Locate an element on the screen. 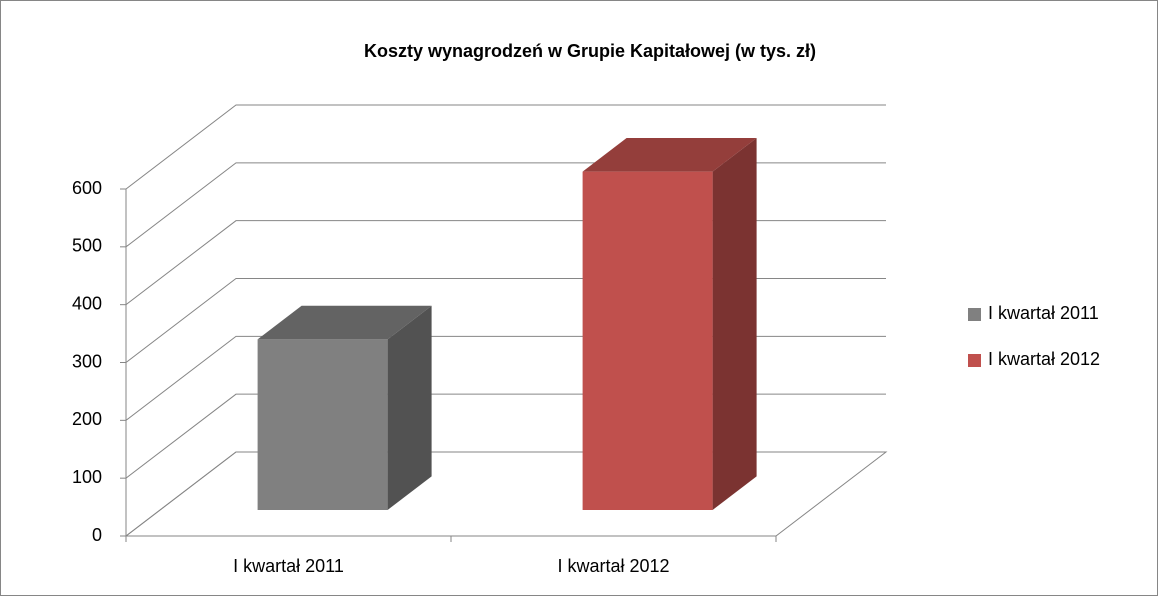  x-tick-label: I kwartał 2012 is located at coordinates (613, 566).